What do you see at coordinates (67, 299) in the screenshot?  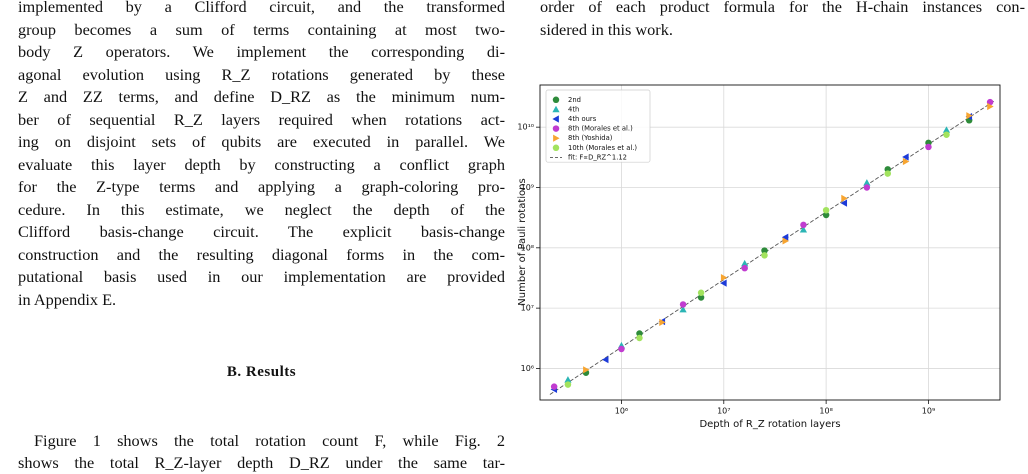 I see `text-line: in Appendix E.` at bounding box center [67, 299].